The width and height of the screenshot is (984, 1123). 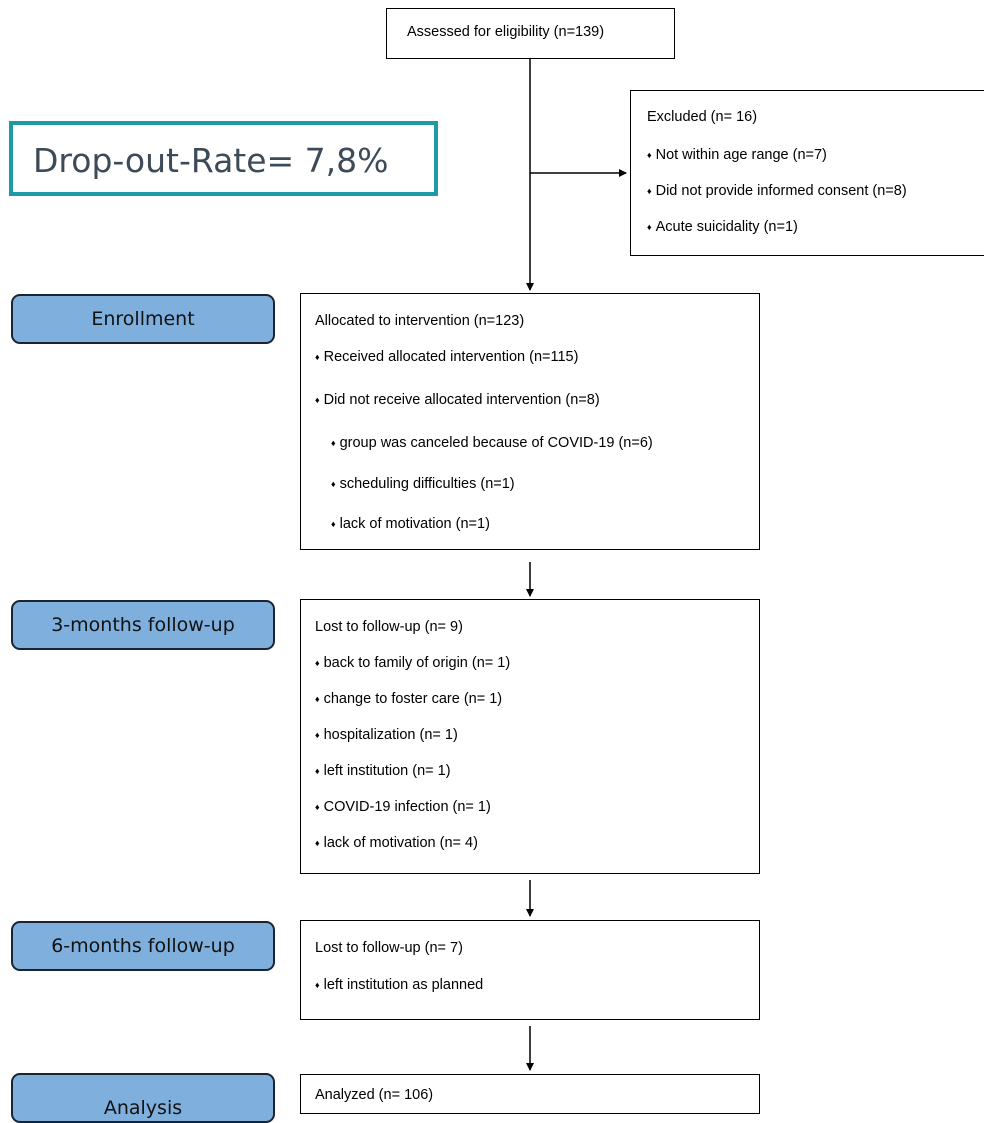 What do you see at coordinates (389, 948) in the screenshot?
I see `lost6-title: Lost to follow-up (n= 7)` at bounding box center [389, 948].